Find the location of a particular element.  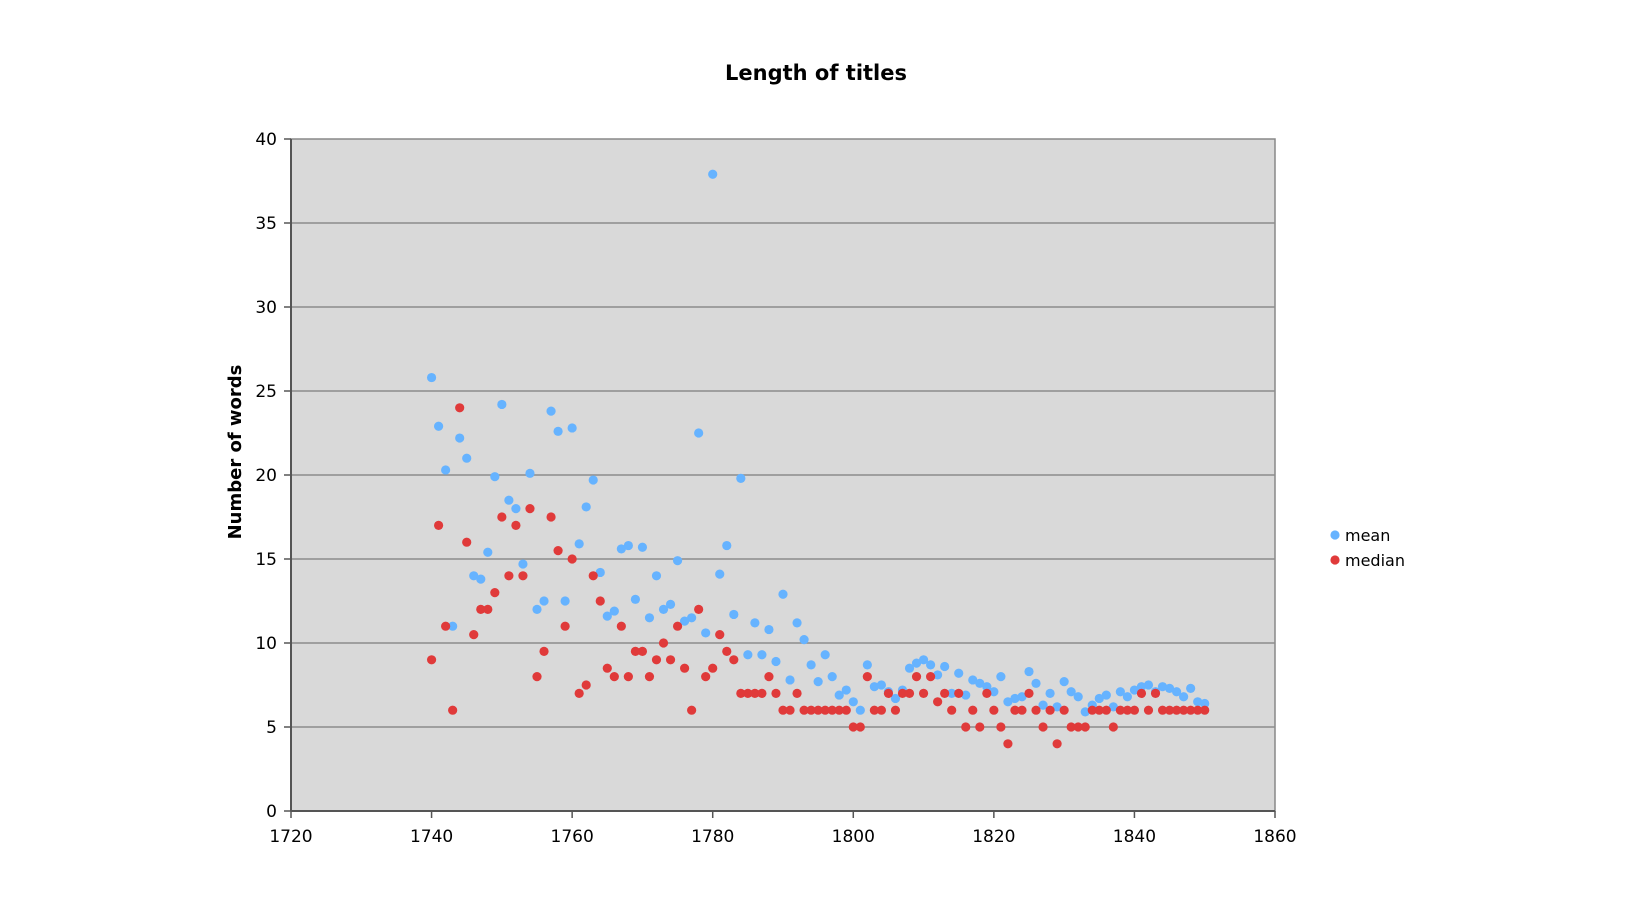

y-tick-label: 0 is located at coordinates (271, 812).